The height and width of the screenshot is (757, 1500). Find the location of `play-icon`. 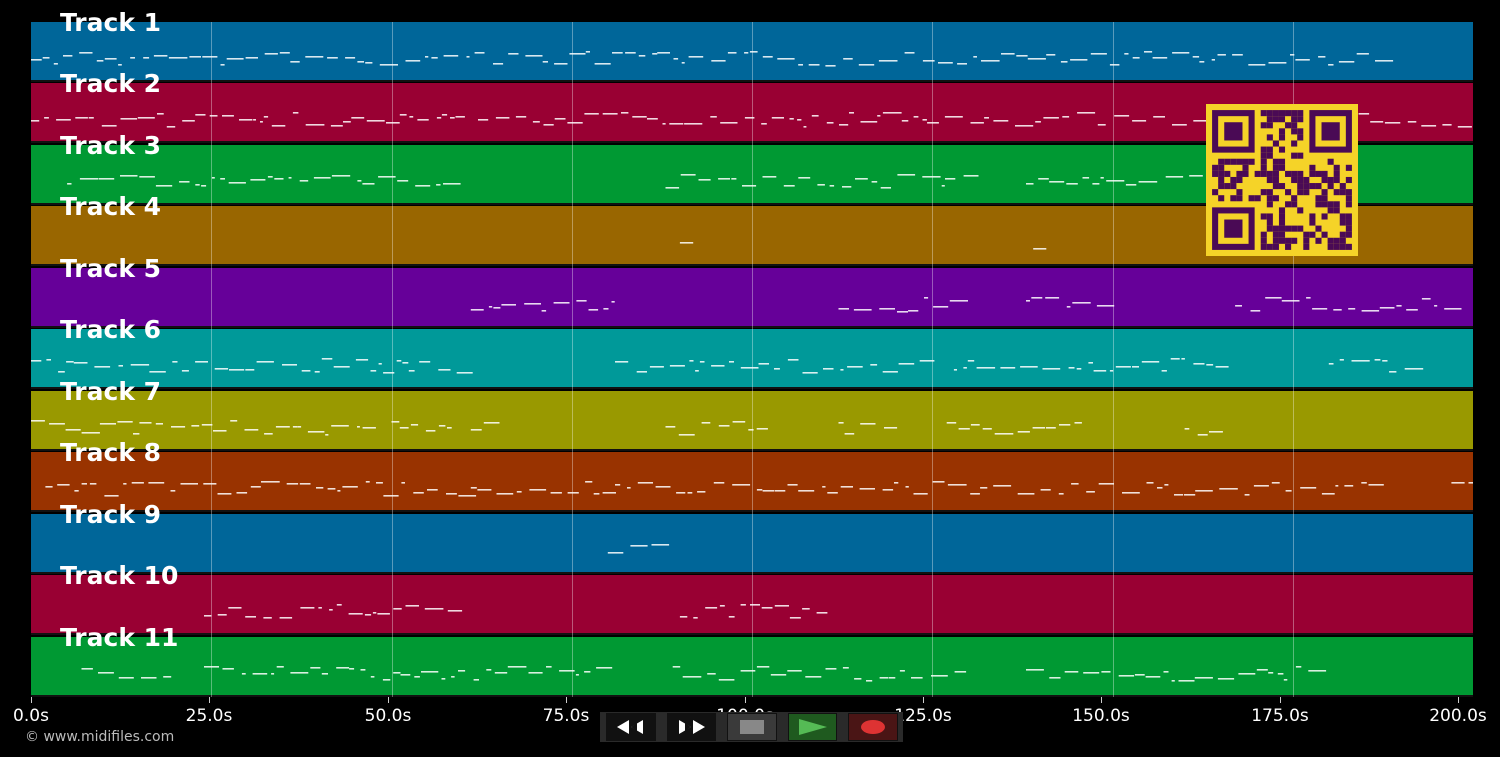

play-icon is located at coordinates (812, 727).